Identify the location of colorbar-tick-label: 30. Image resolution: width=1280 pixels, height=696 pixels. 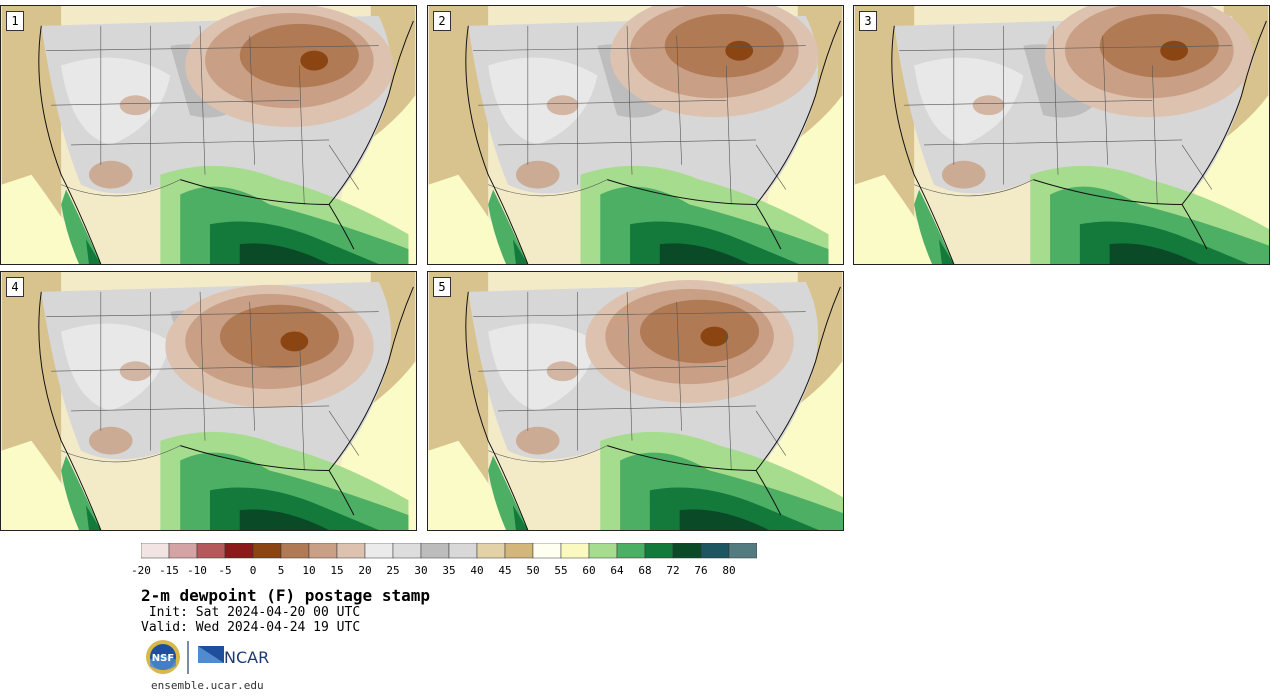
(421, 570).